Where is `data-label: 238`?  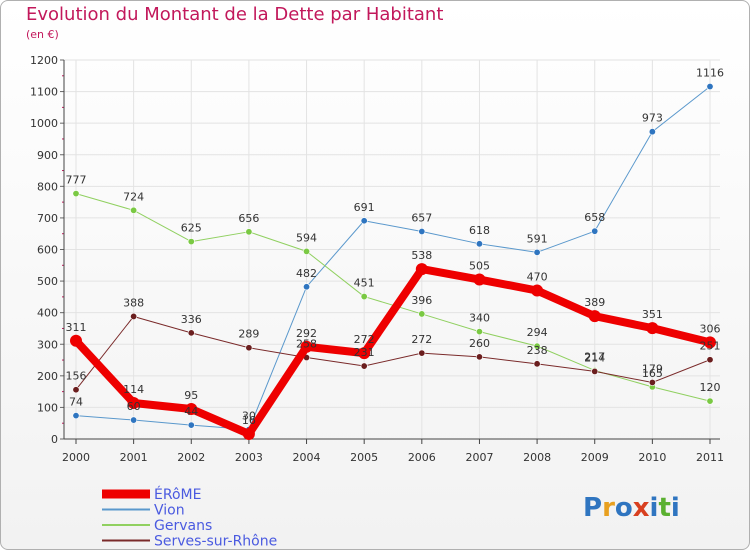
data-label: 238 is located at coordinates (537, 350).